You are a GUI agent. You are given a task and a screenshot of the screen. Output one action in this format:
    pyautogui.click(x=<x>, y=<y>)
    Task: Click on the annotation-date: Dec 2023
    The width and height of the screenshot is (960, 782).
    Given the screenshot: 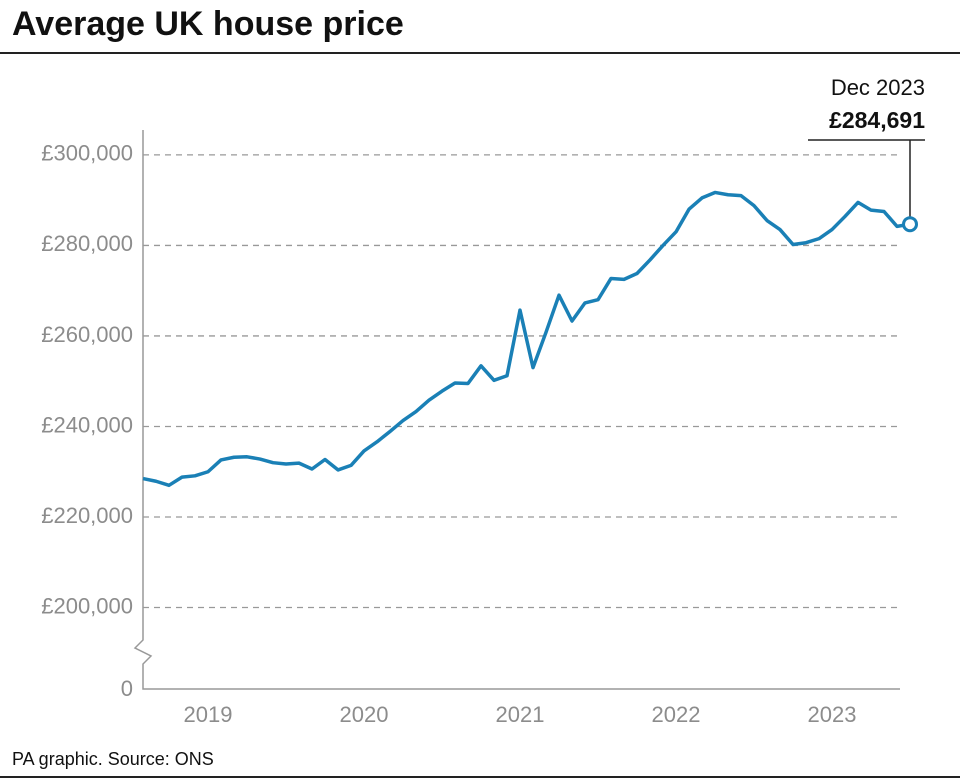 What is the action you would take?
    pyautogui.click(x=878, y=87)
    